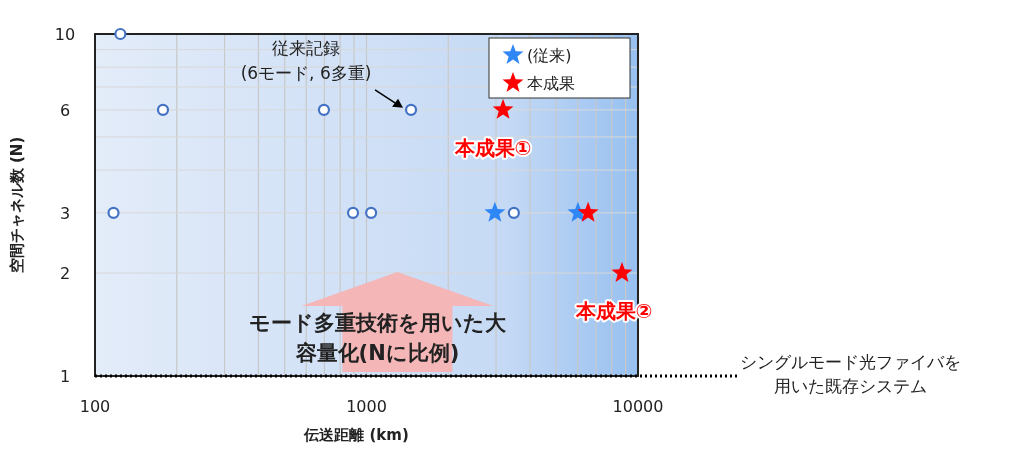 Image resolution: width=1024 pixels, height=476 pixels. What do you see at coordinates (638, 406) in the screenshot?
I see `x-tick-label: 10000` at bounding box center [638, 406].